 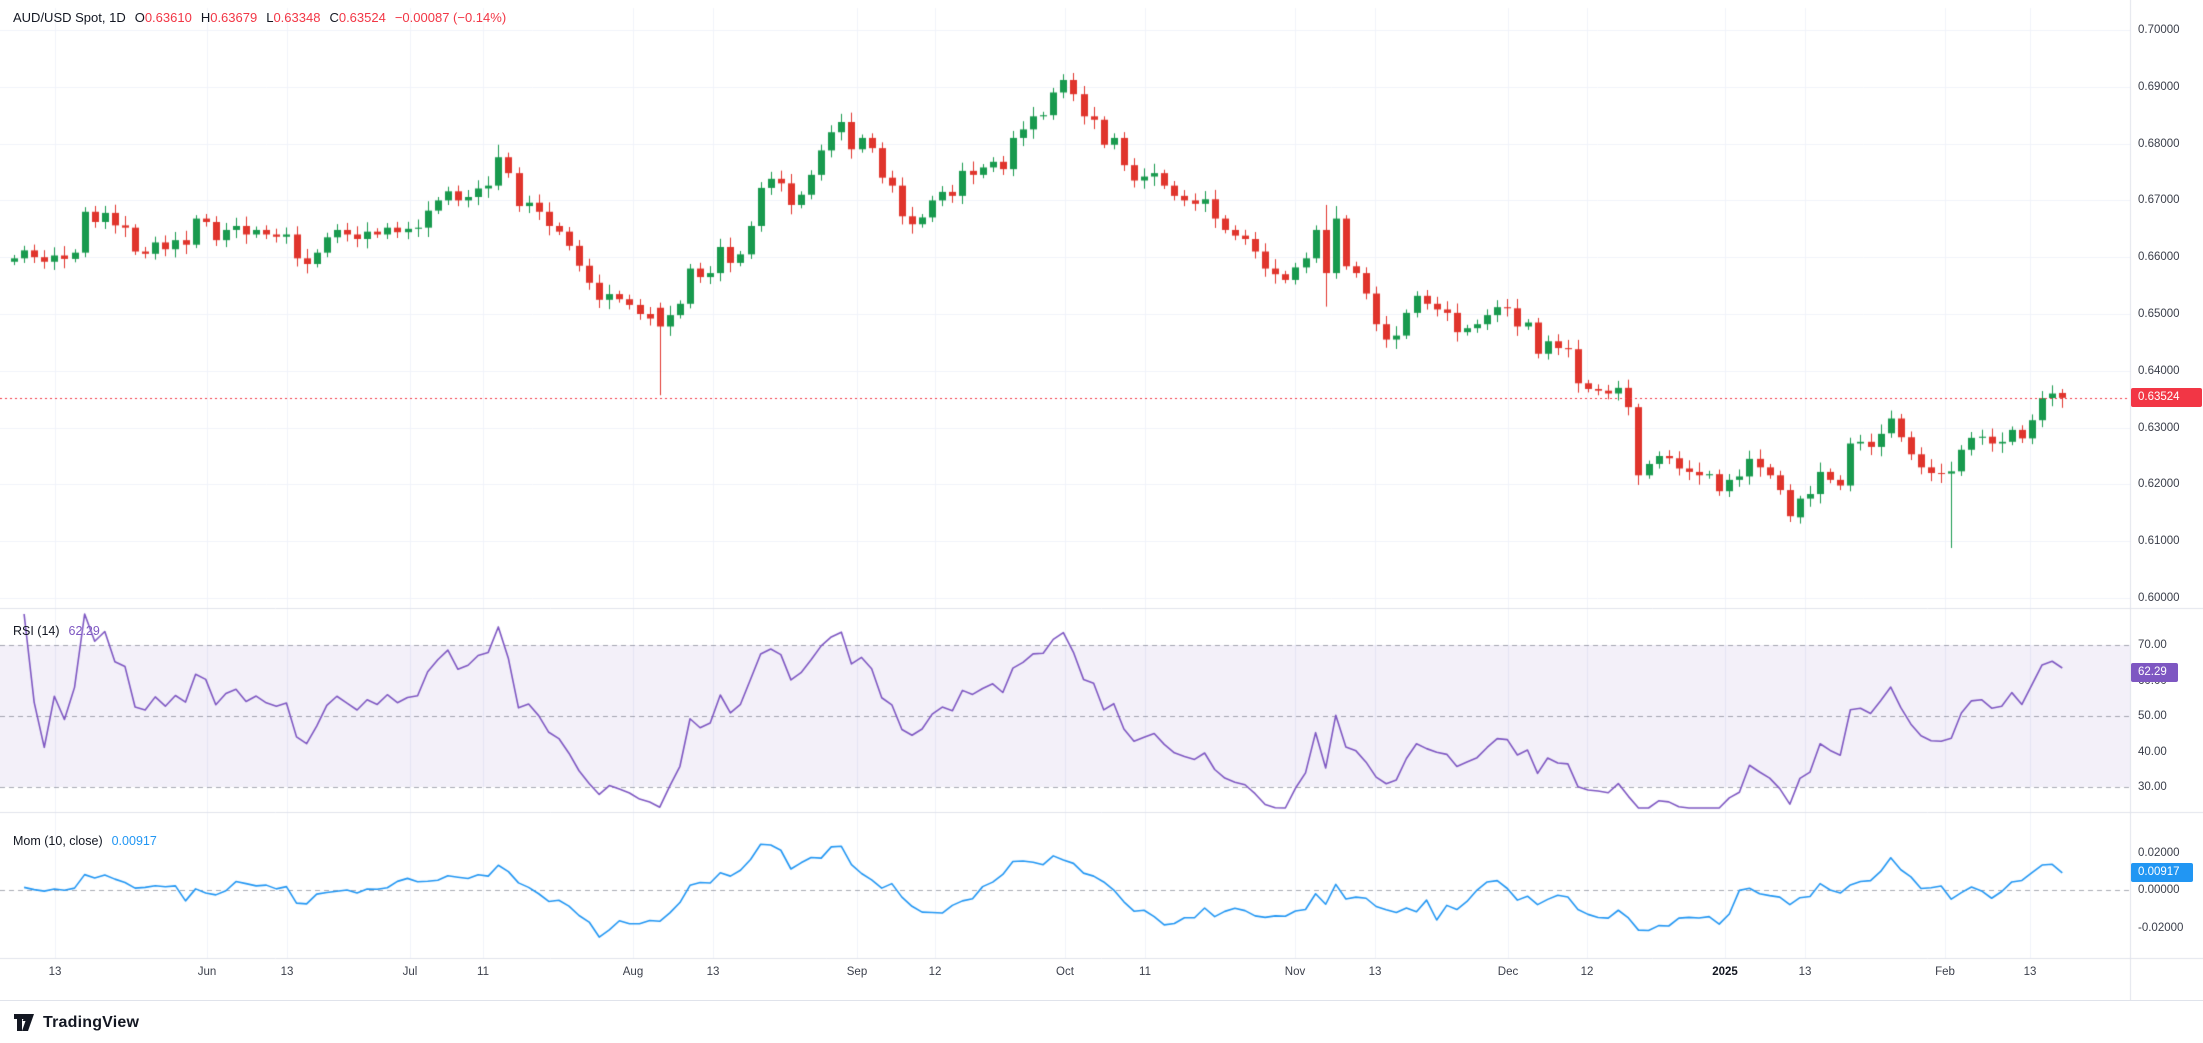 What do you see at coordinates (58, 841) in the screenshot?
I see `momentum-name: Mom (10, close)` at bounding box center [58, 841].